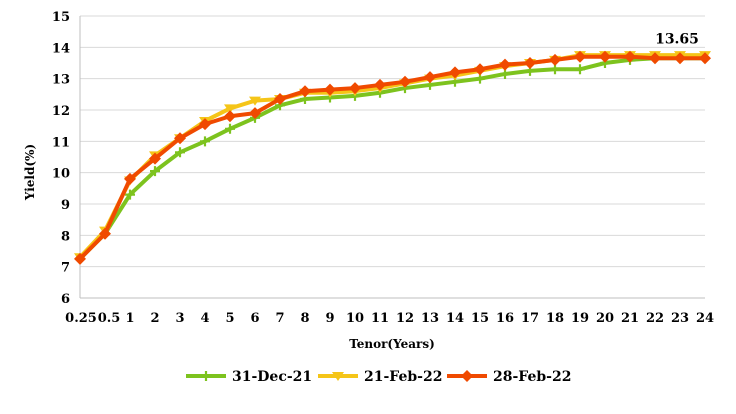 The image size is (736, 414). What do you see at coordinates (505, 318) in the screenshot?
I see `x-tick-label: 16` at bounding box center [505, 318].